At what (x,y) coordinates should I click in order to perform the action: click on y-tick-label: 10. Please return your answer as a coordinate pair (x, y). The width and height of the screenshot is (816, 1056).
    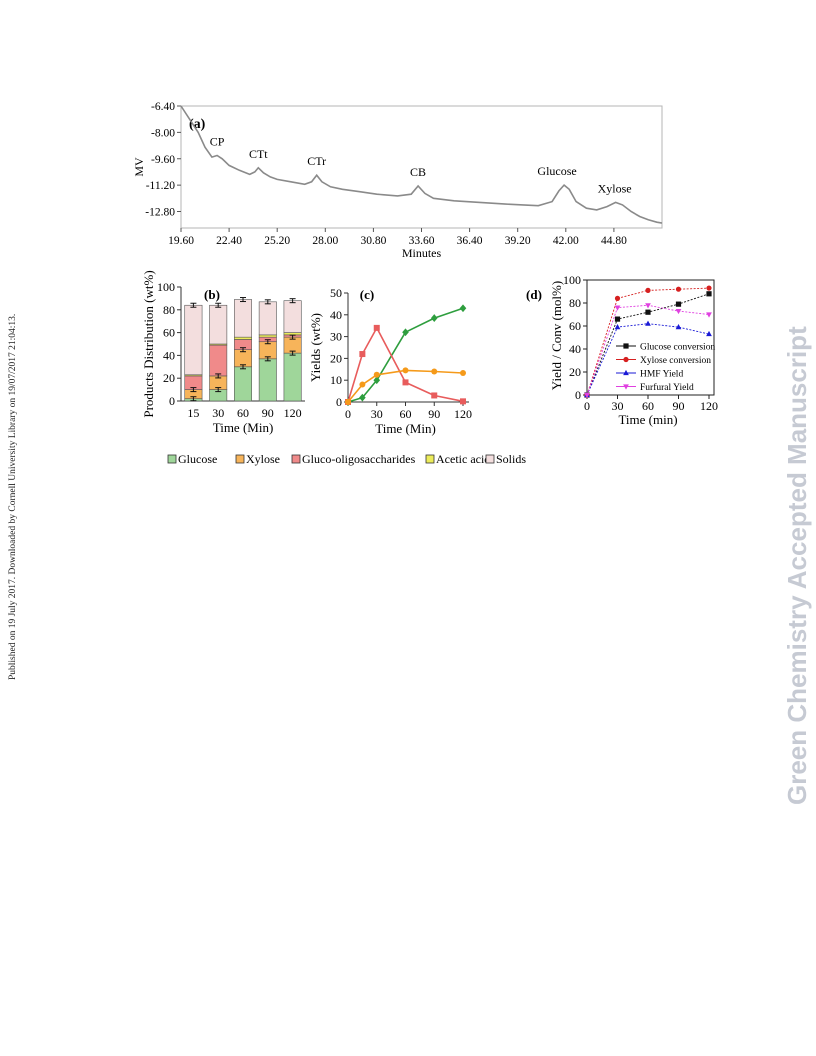
    Looking at the image, I should click on (336, 380).